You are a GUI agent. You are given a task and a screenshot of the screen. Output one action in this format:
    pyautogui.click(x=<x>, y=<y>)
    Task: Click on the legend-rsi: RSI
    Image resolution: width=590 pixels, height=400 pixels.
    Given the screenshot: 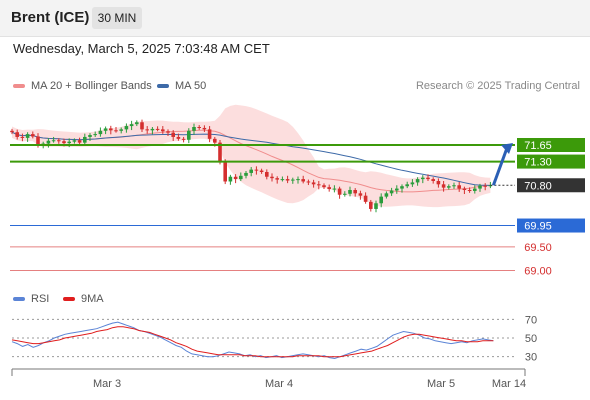 What is the action you would take?
    pyautogui.click(x=31, y=299)
    